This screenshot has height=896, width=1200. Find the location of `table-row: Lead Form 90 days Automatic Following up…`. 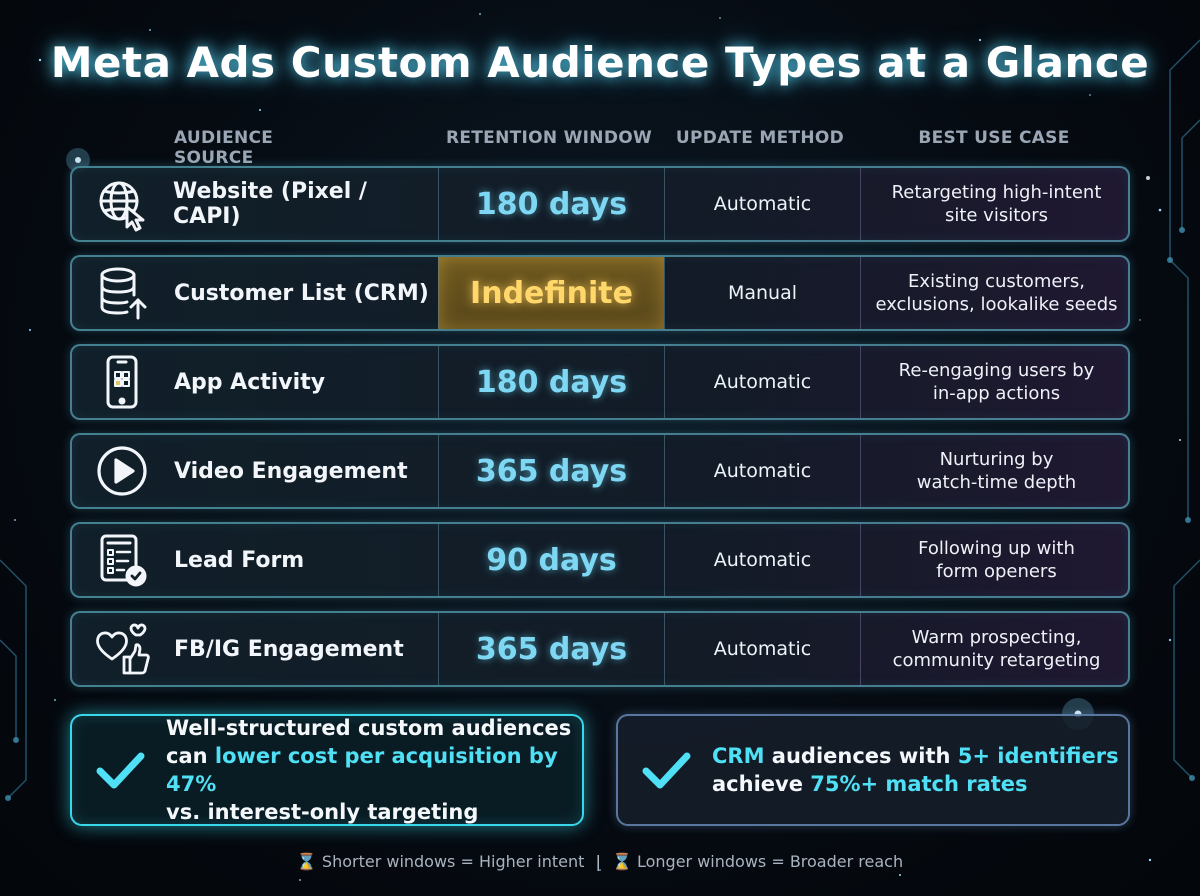

table-row: Lead Form 90 days Automatic Following up… is located at coordinates (600, 560).